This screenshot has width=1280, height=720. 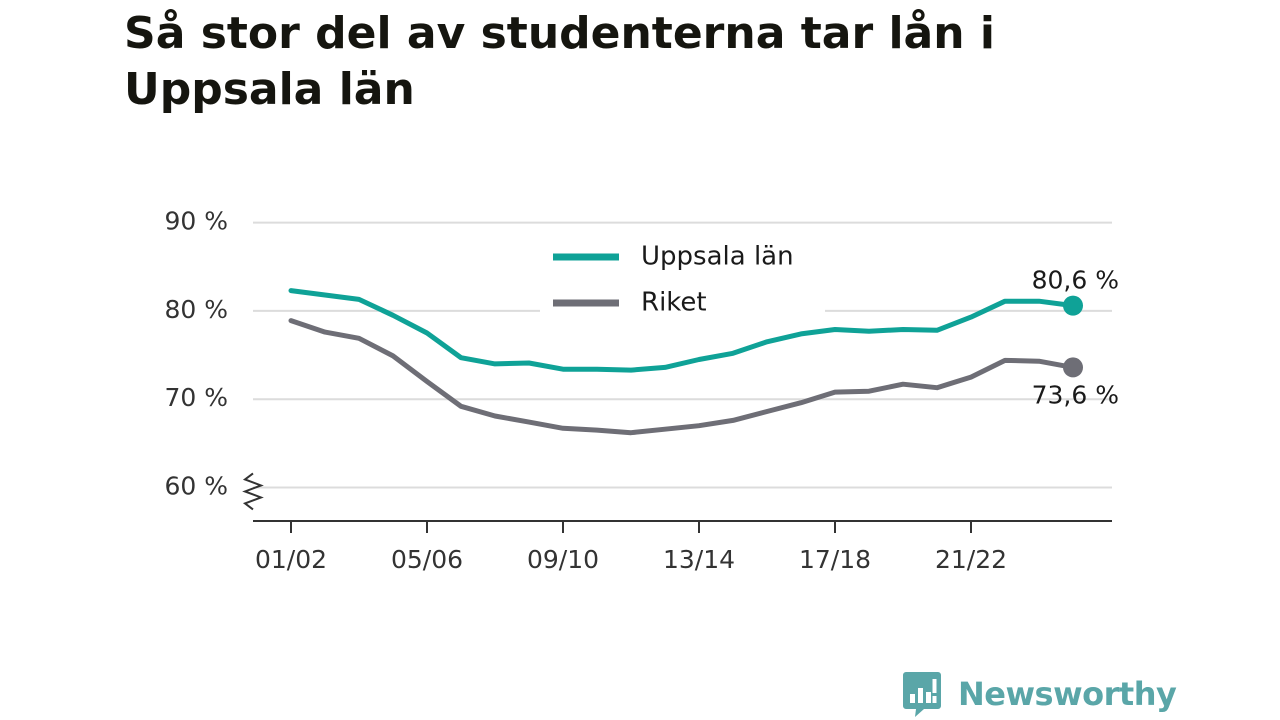 I want to click on x-tick-label: 01/02, so click(x=291, y=559).